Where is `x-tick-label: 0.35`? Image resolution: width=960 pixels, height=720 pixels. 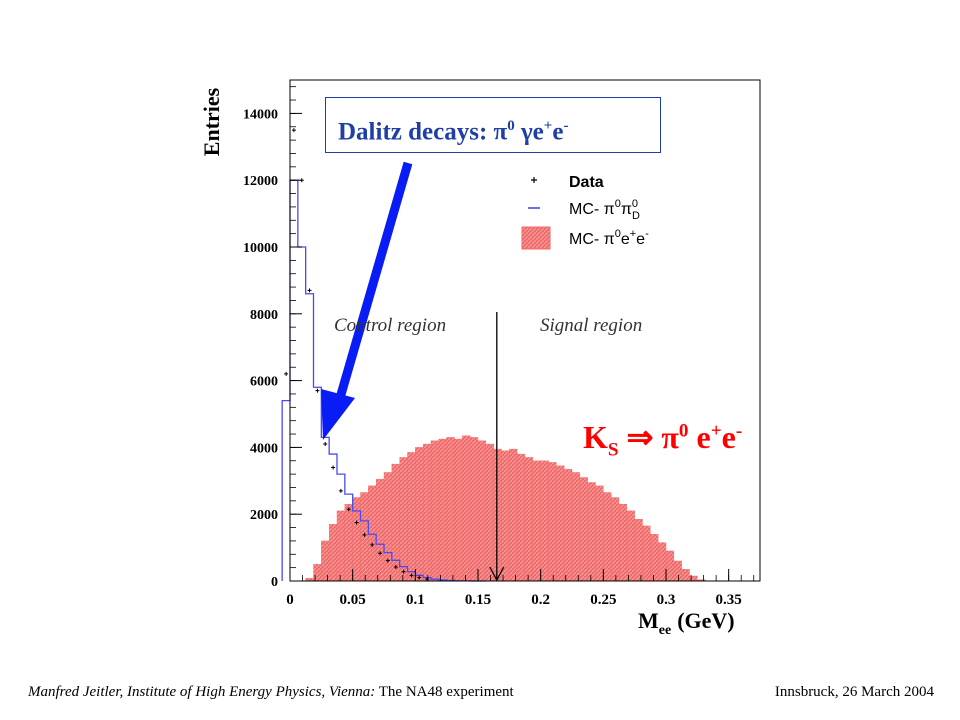
x-tick-label: 0.35 is located at coordinates (729, 600).